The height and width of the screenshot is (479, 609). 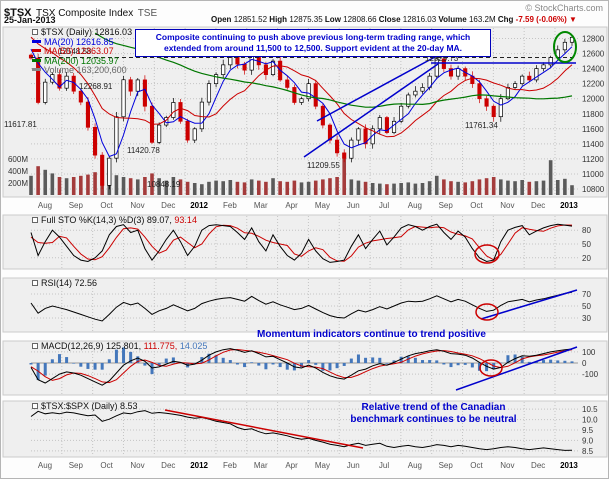 What do you see at coordinates (291, 205) in the screenshot?
I see `x-axis-label: Apr` at bounding box center [291, 205].